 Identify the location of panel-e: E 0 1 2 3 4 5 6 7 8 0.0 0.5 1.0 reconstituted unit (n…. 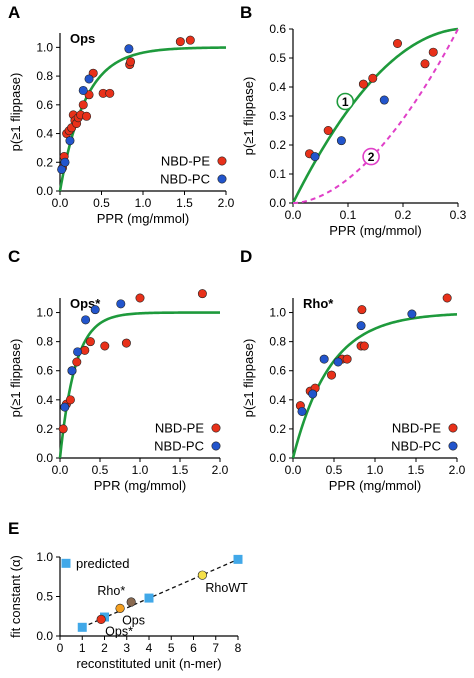
(128, 595).